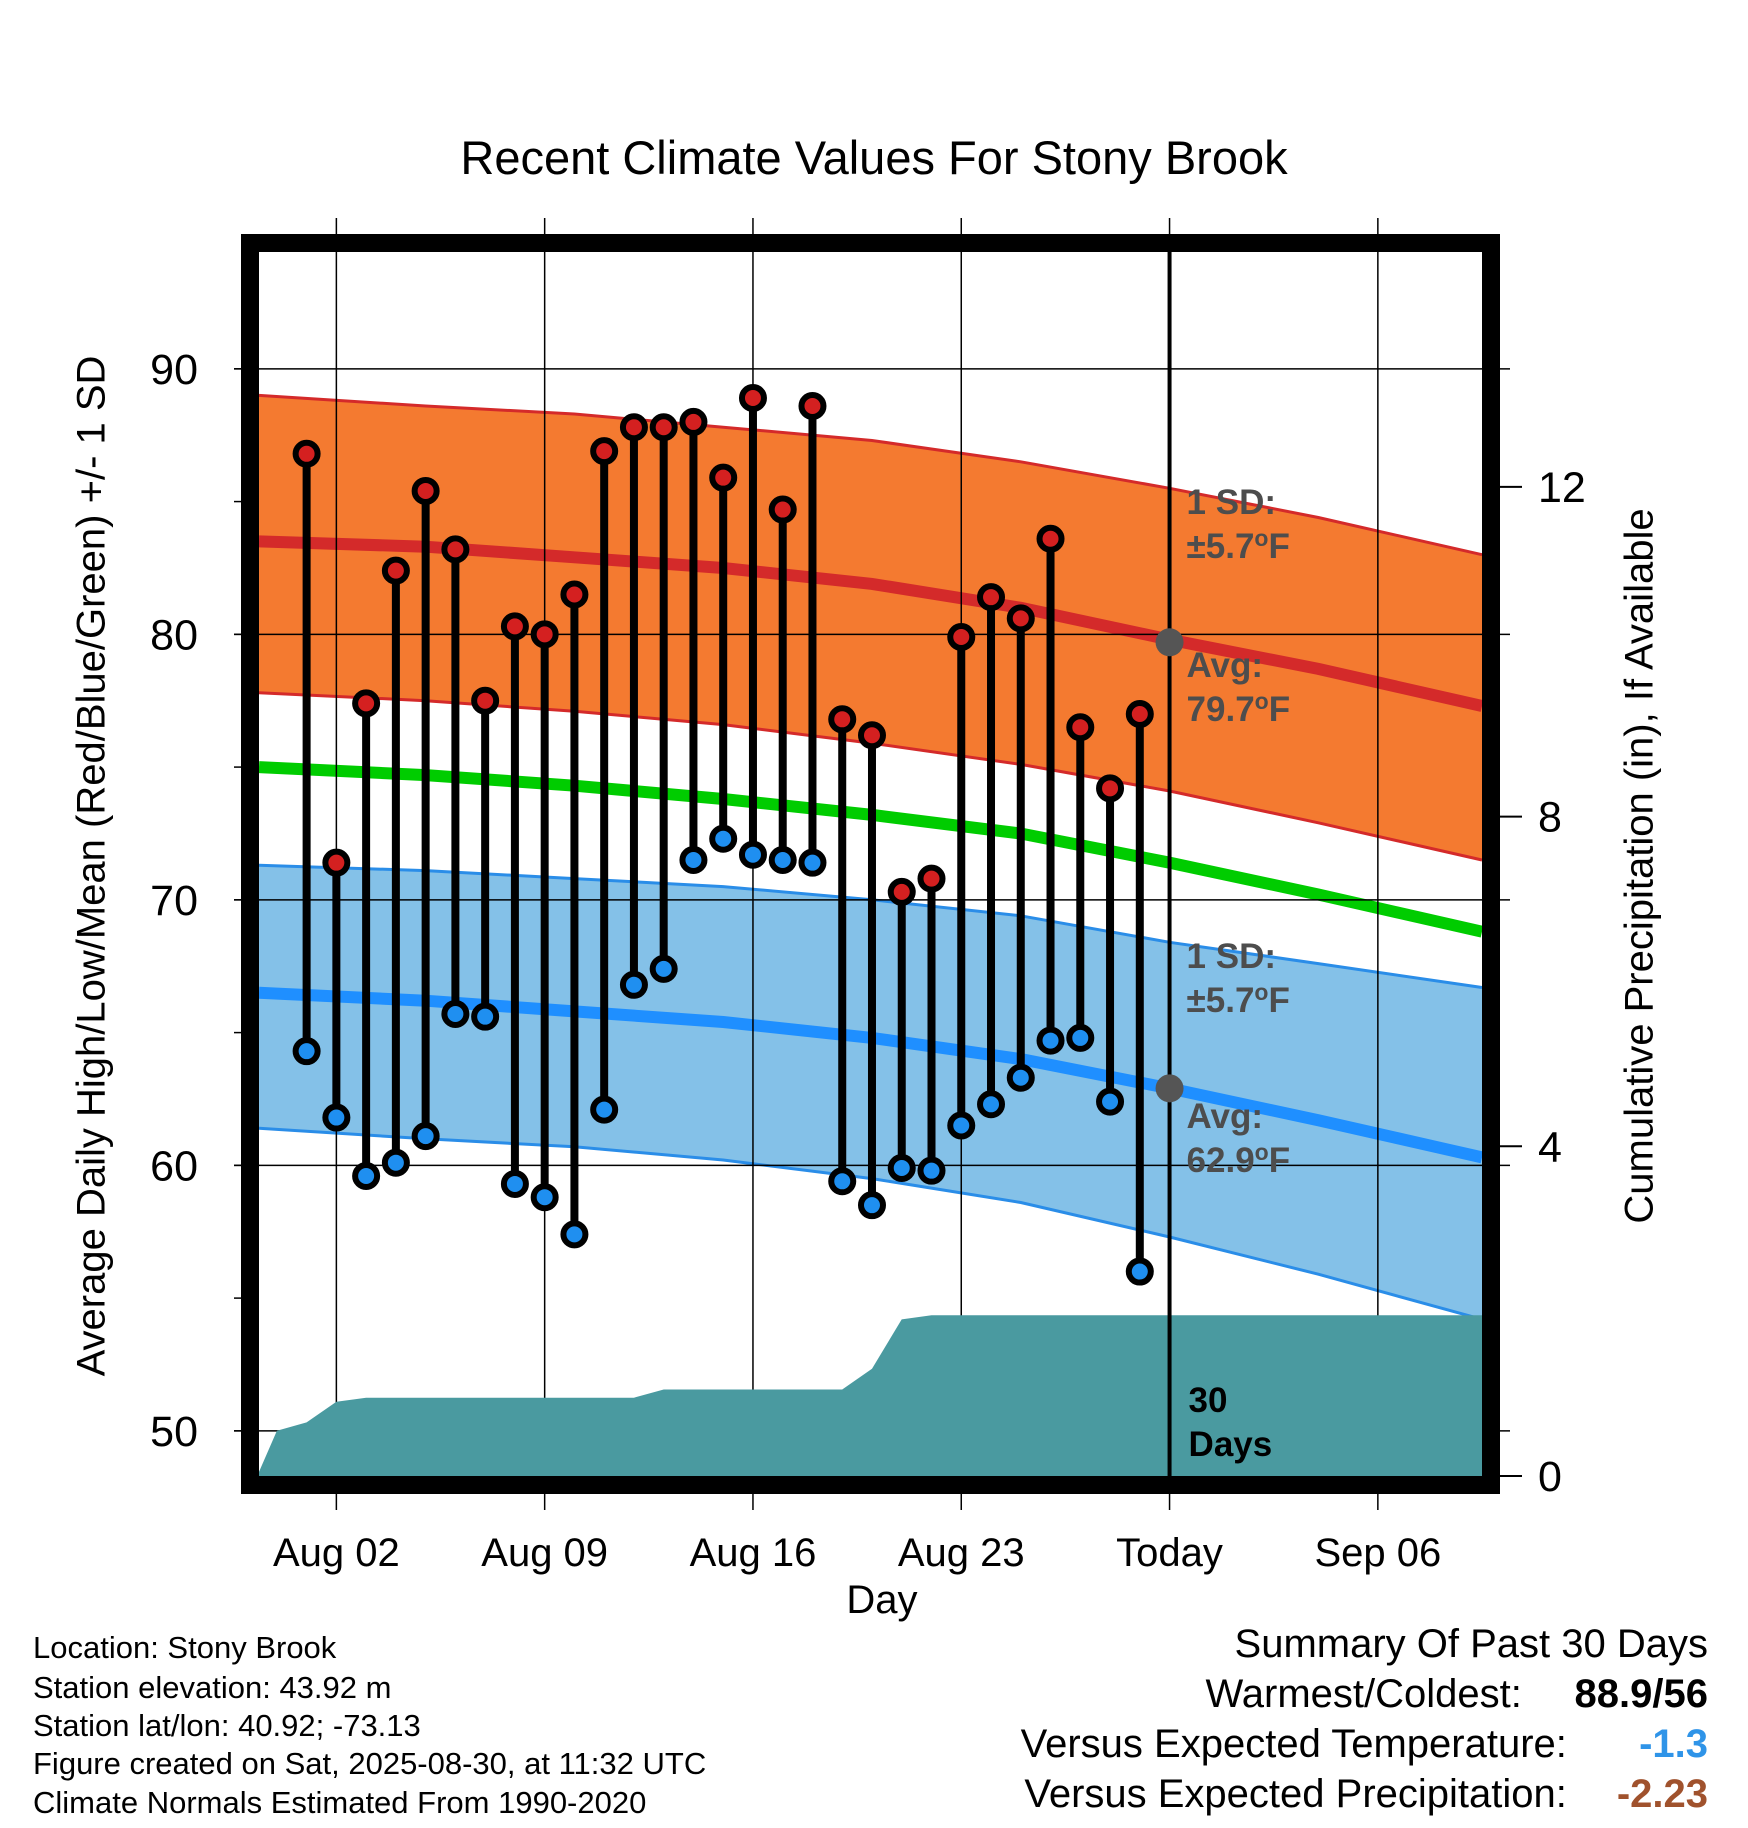  I want to click on precip-days-label: Days, so click(1231, 1444).